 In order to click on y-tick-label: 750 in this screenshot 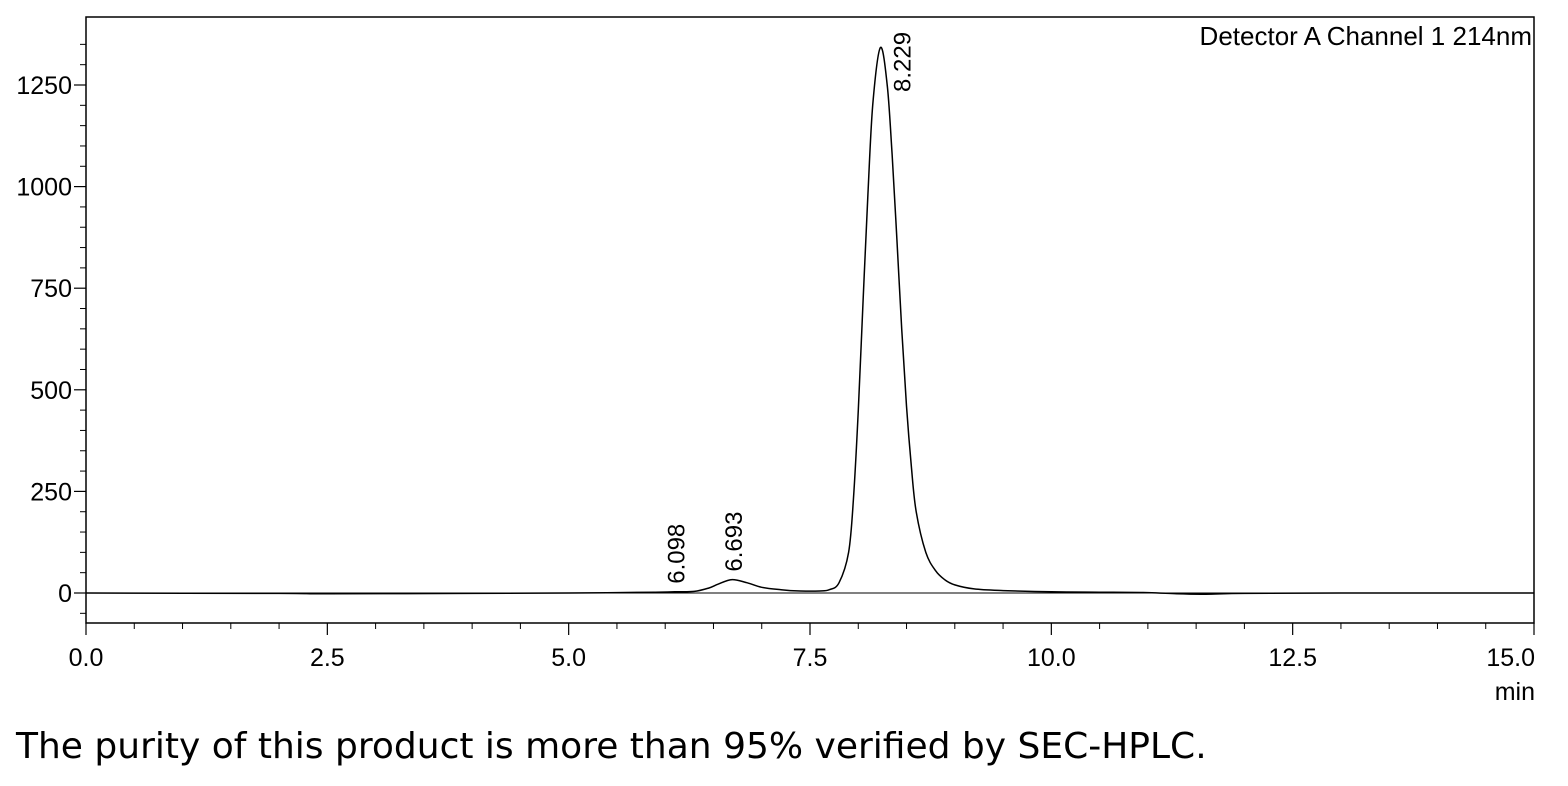, I will do `click(51, 289)`.